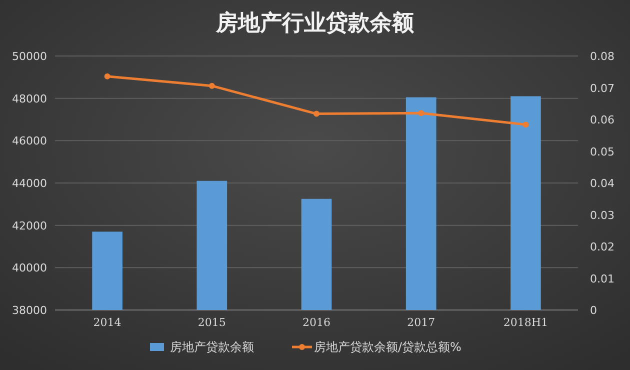  Describe the element at coordinates (602, 88) in the screenshot. I see `y2-tick-label: 0.07` at that location.